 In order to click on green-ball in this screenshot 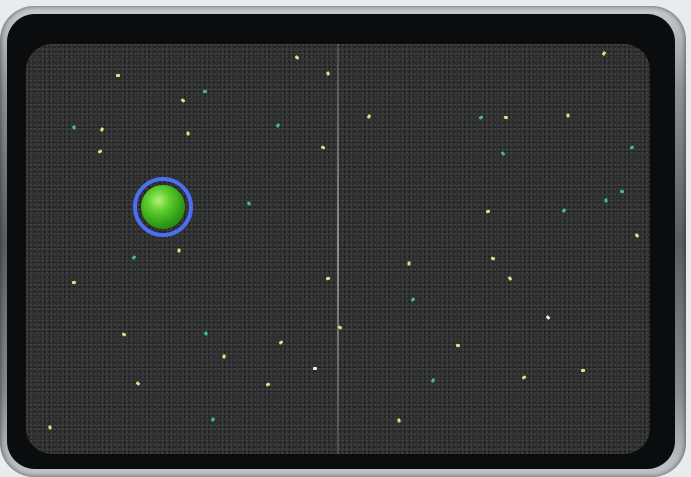, I will do `click(163, 207)`.